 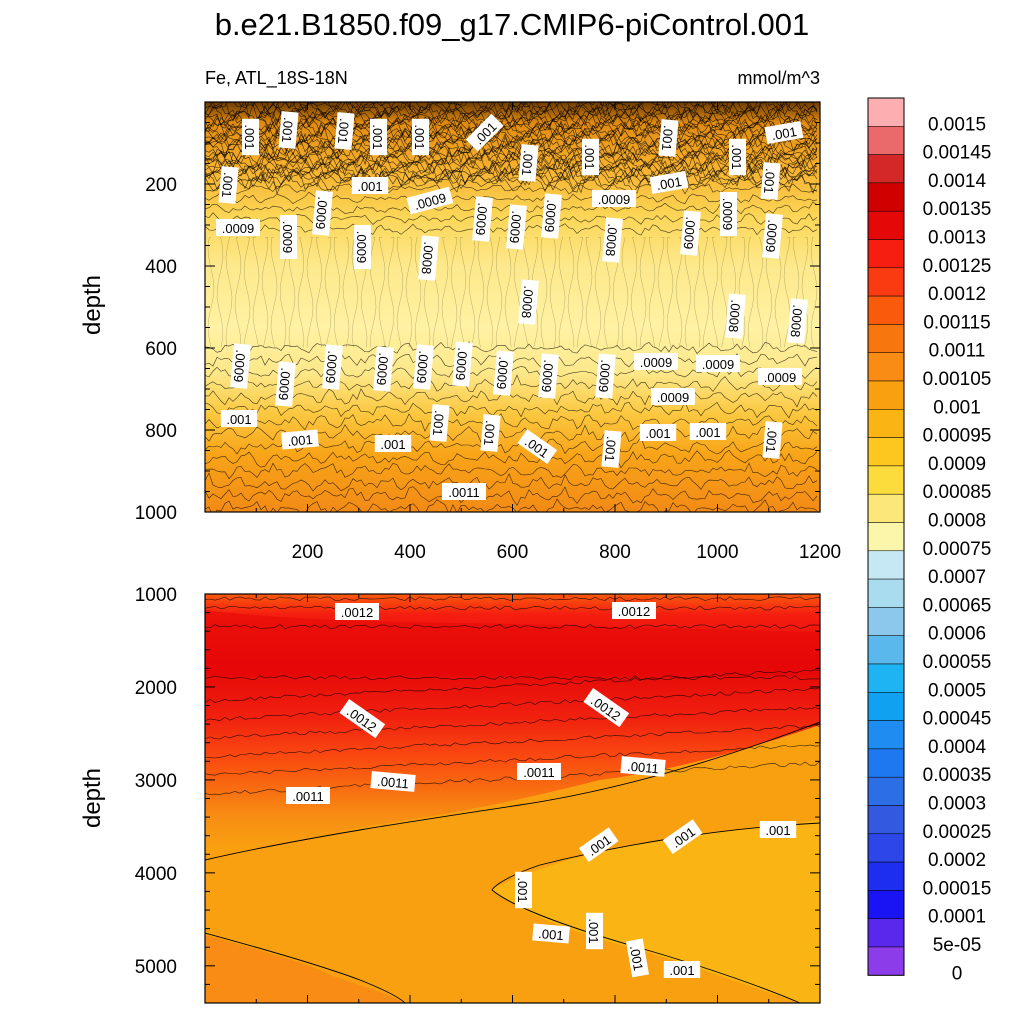 What do you see at coordinates (957, 577) in the screenshot?
I see `colorbar-label: 0.0007` at bounding box center [957, 577].